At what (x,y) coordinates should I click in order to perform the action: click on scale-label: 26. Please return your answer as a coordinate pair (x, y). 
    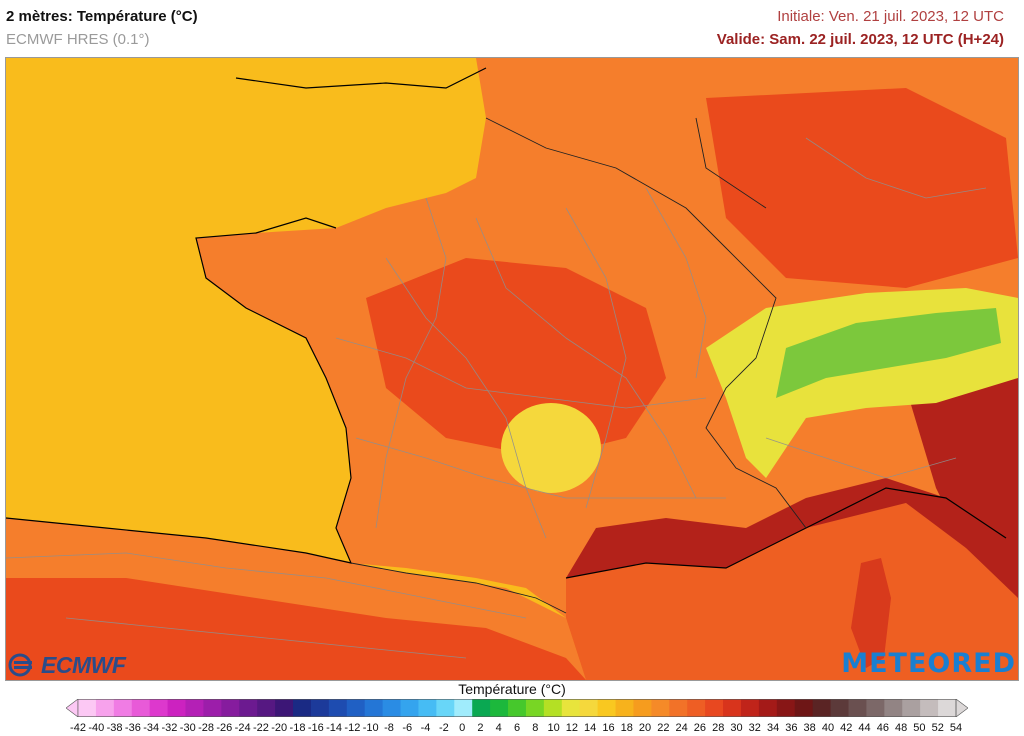
    Looking at the image, I should click on (700, 728).